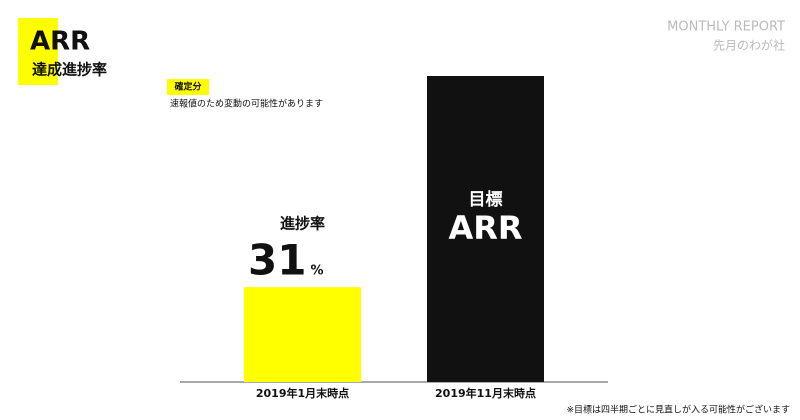  I want to click on company-label: 先月のわが社, so click(749, 45).